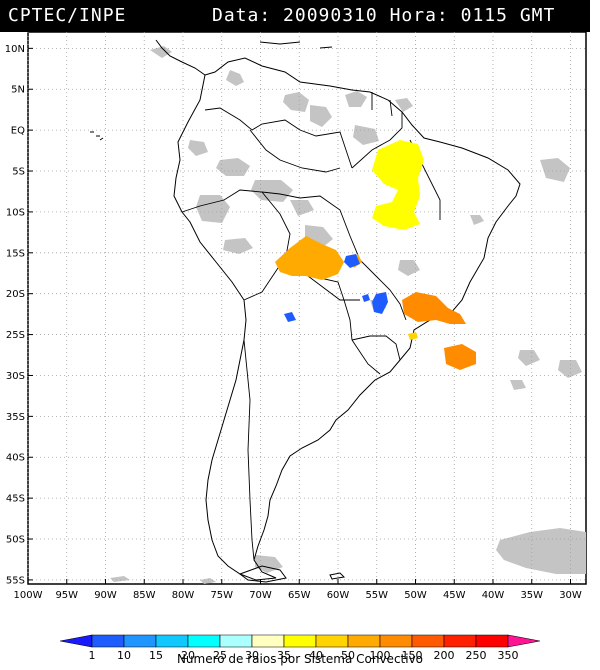 This screenshot has width=600, height=670. What do you see at coordinates (92, 655) in the screenshot?
I see `color-scale-tick-label: 1` at bounding box center [92, 655].